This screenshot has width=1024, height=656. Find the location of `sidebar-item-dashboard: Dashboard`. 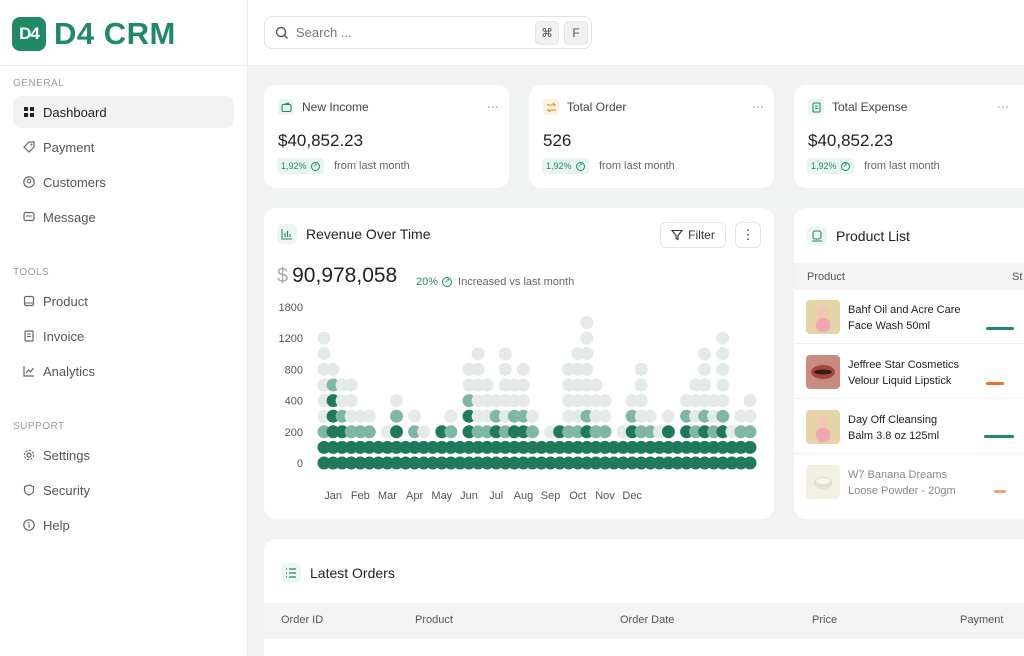

sidebar-item-dashboard: Dashboard is located at coordinates (123, 112).